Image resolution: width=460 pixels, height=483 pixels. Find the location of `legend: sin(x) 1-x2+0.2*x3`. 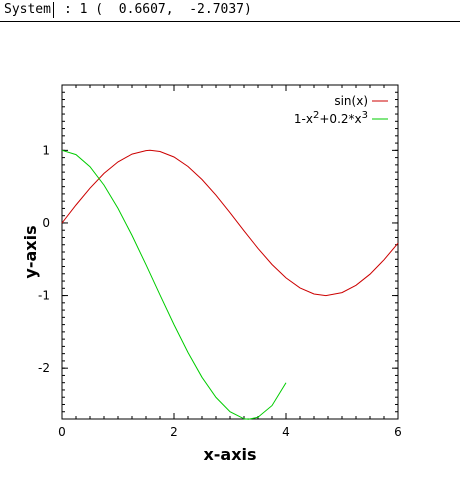

legend: sin(x) 1-x2+0.2*x3 is located at coordinates (341, 110).